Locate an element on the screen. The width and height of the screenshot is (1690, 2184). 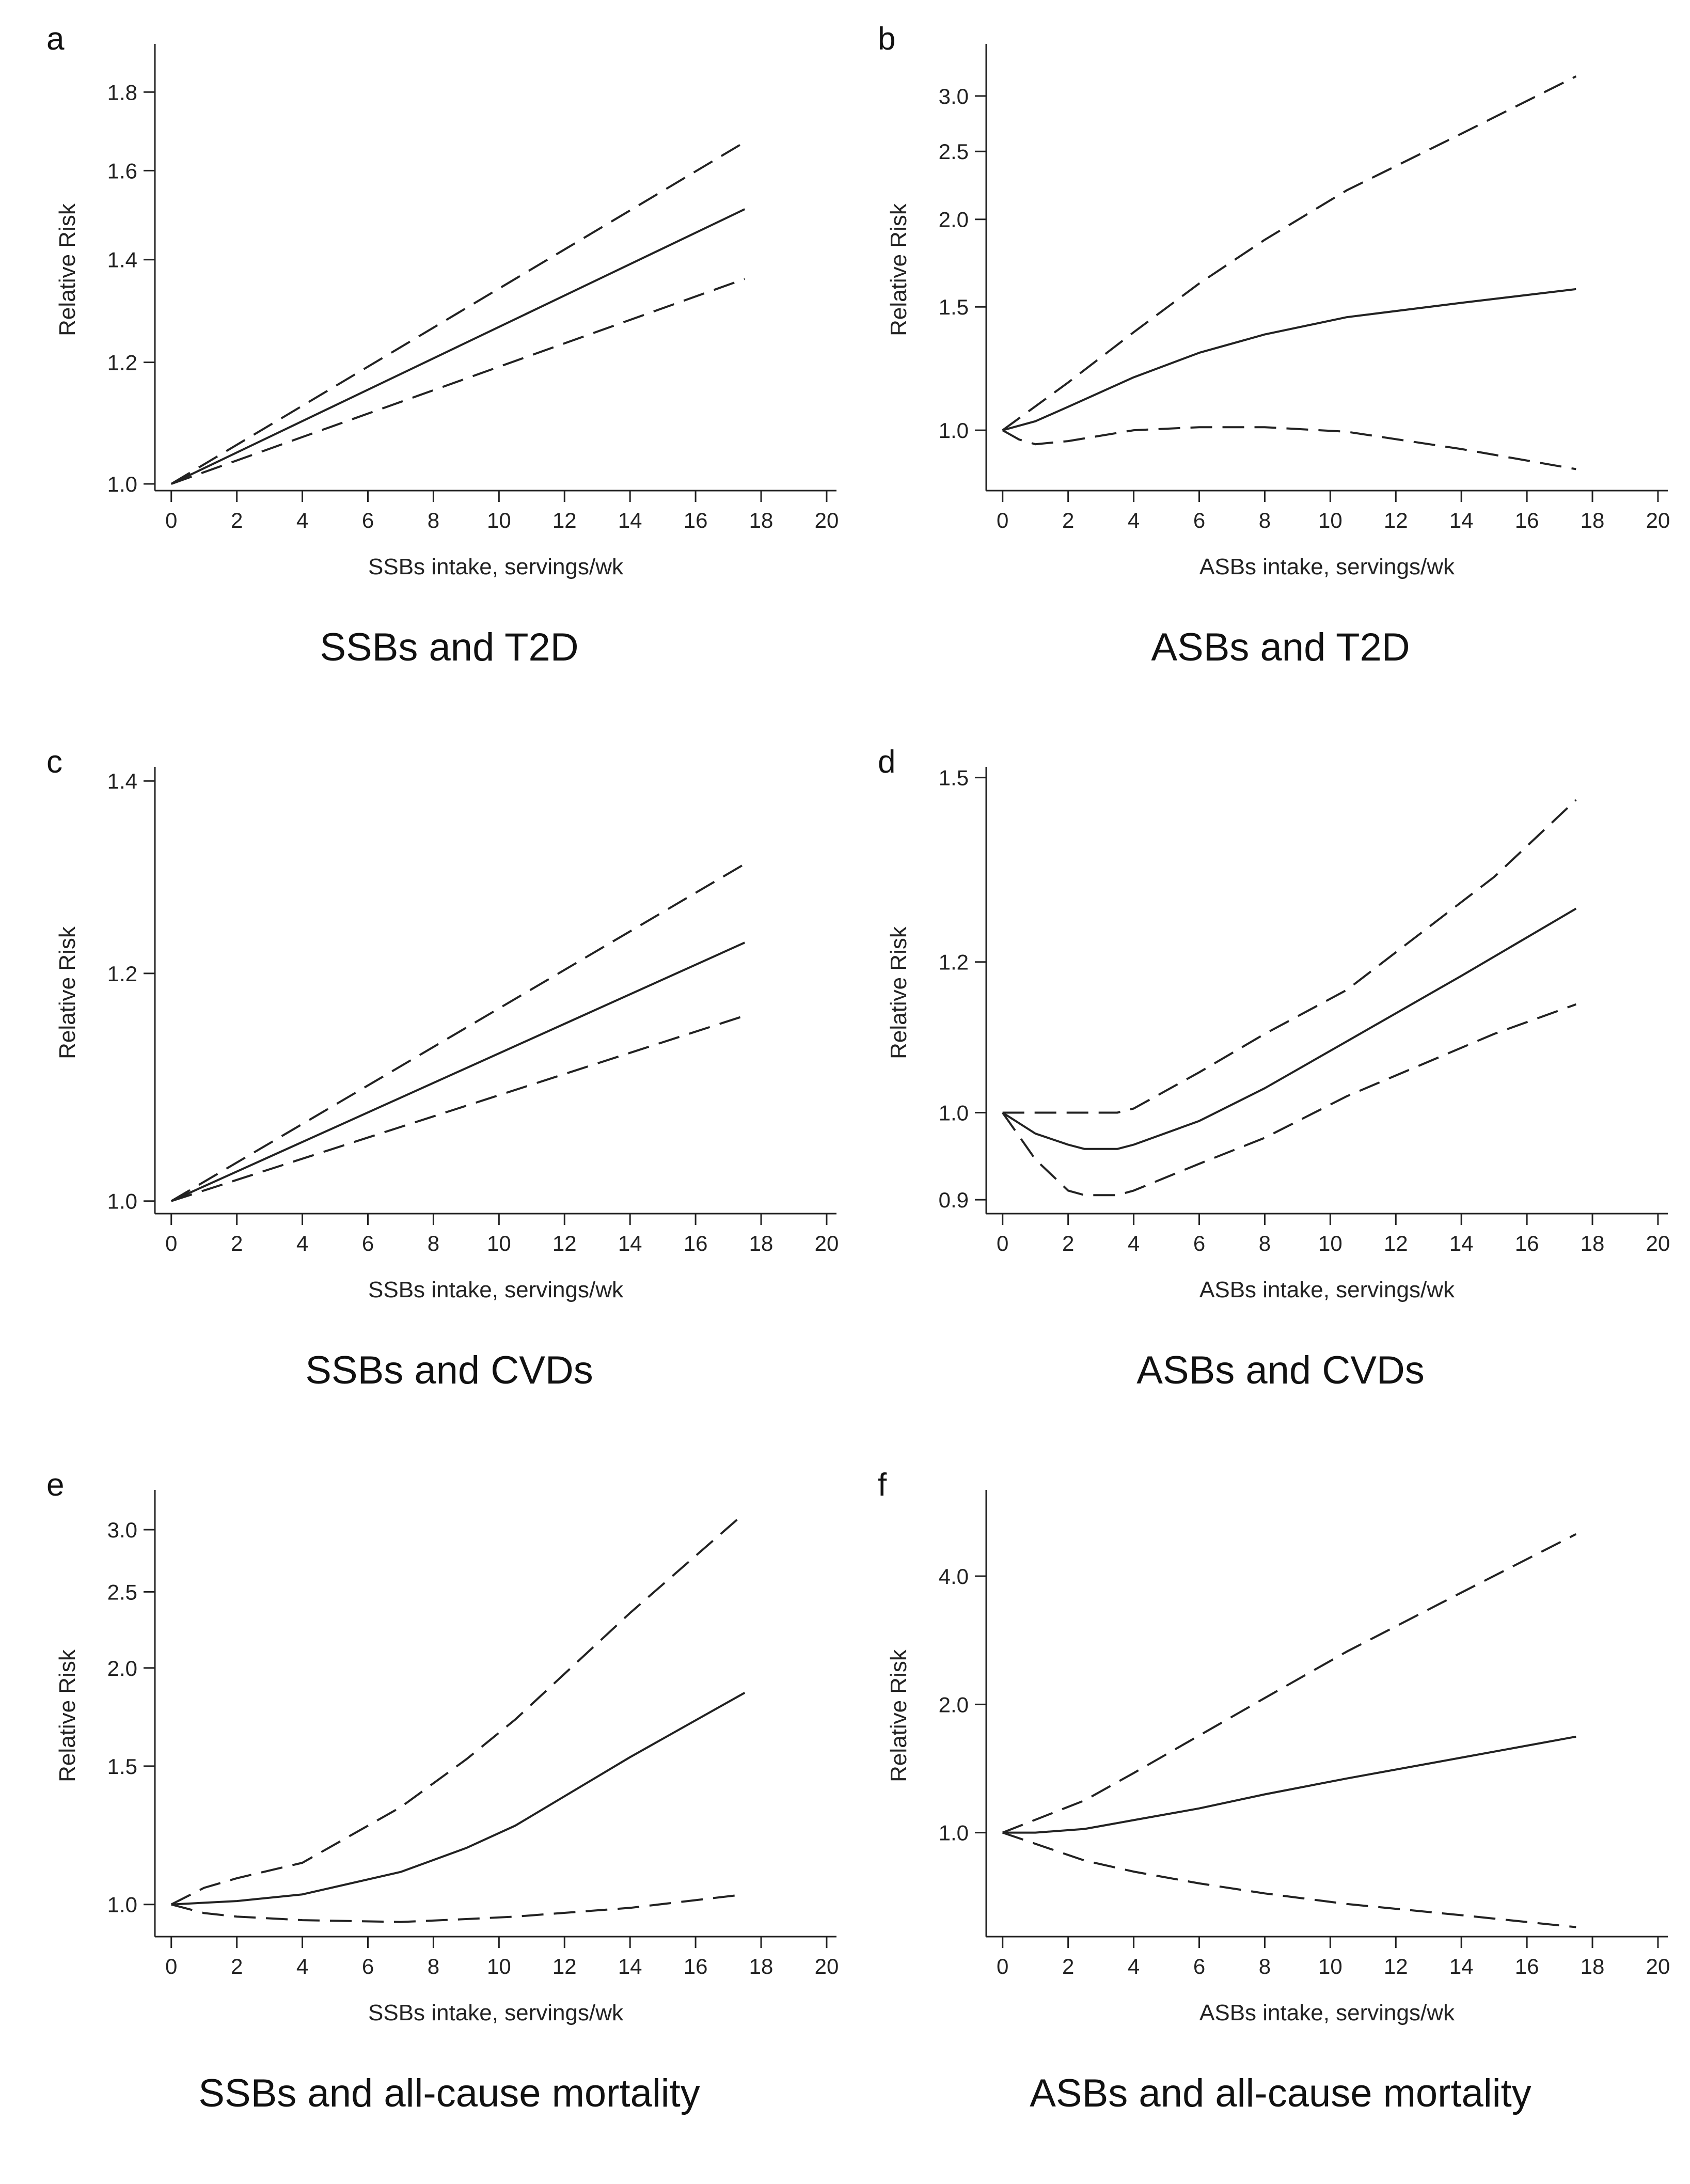
y-tick-label: 1.4 is located at coordinates (122, 781).